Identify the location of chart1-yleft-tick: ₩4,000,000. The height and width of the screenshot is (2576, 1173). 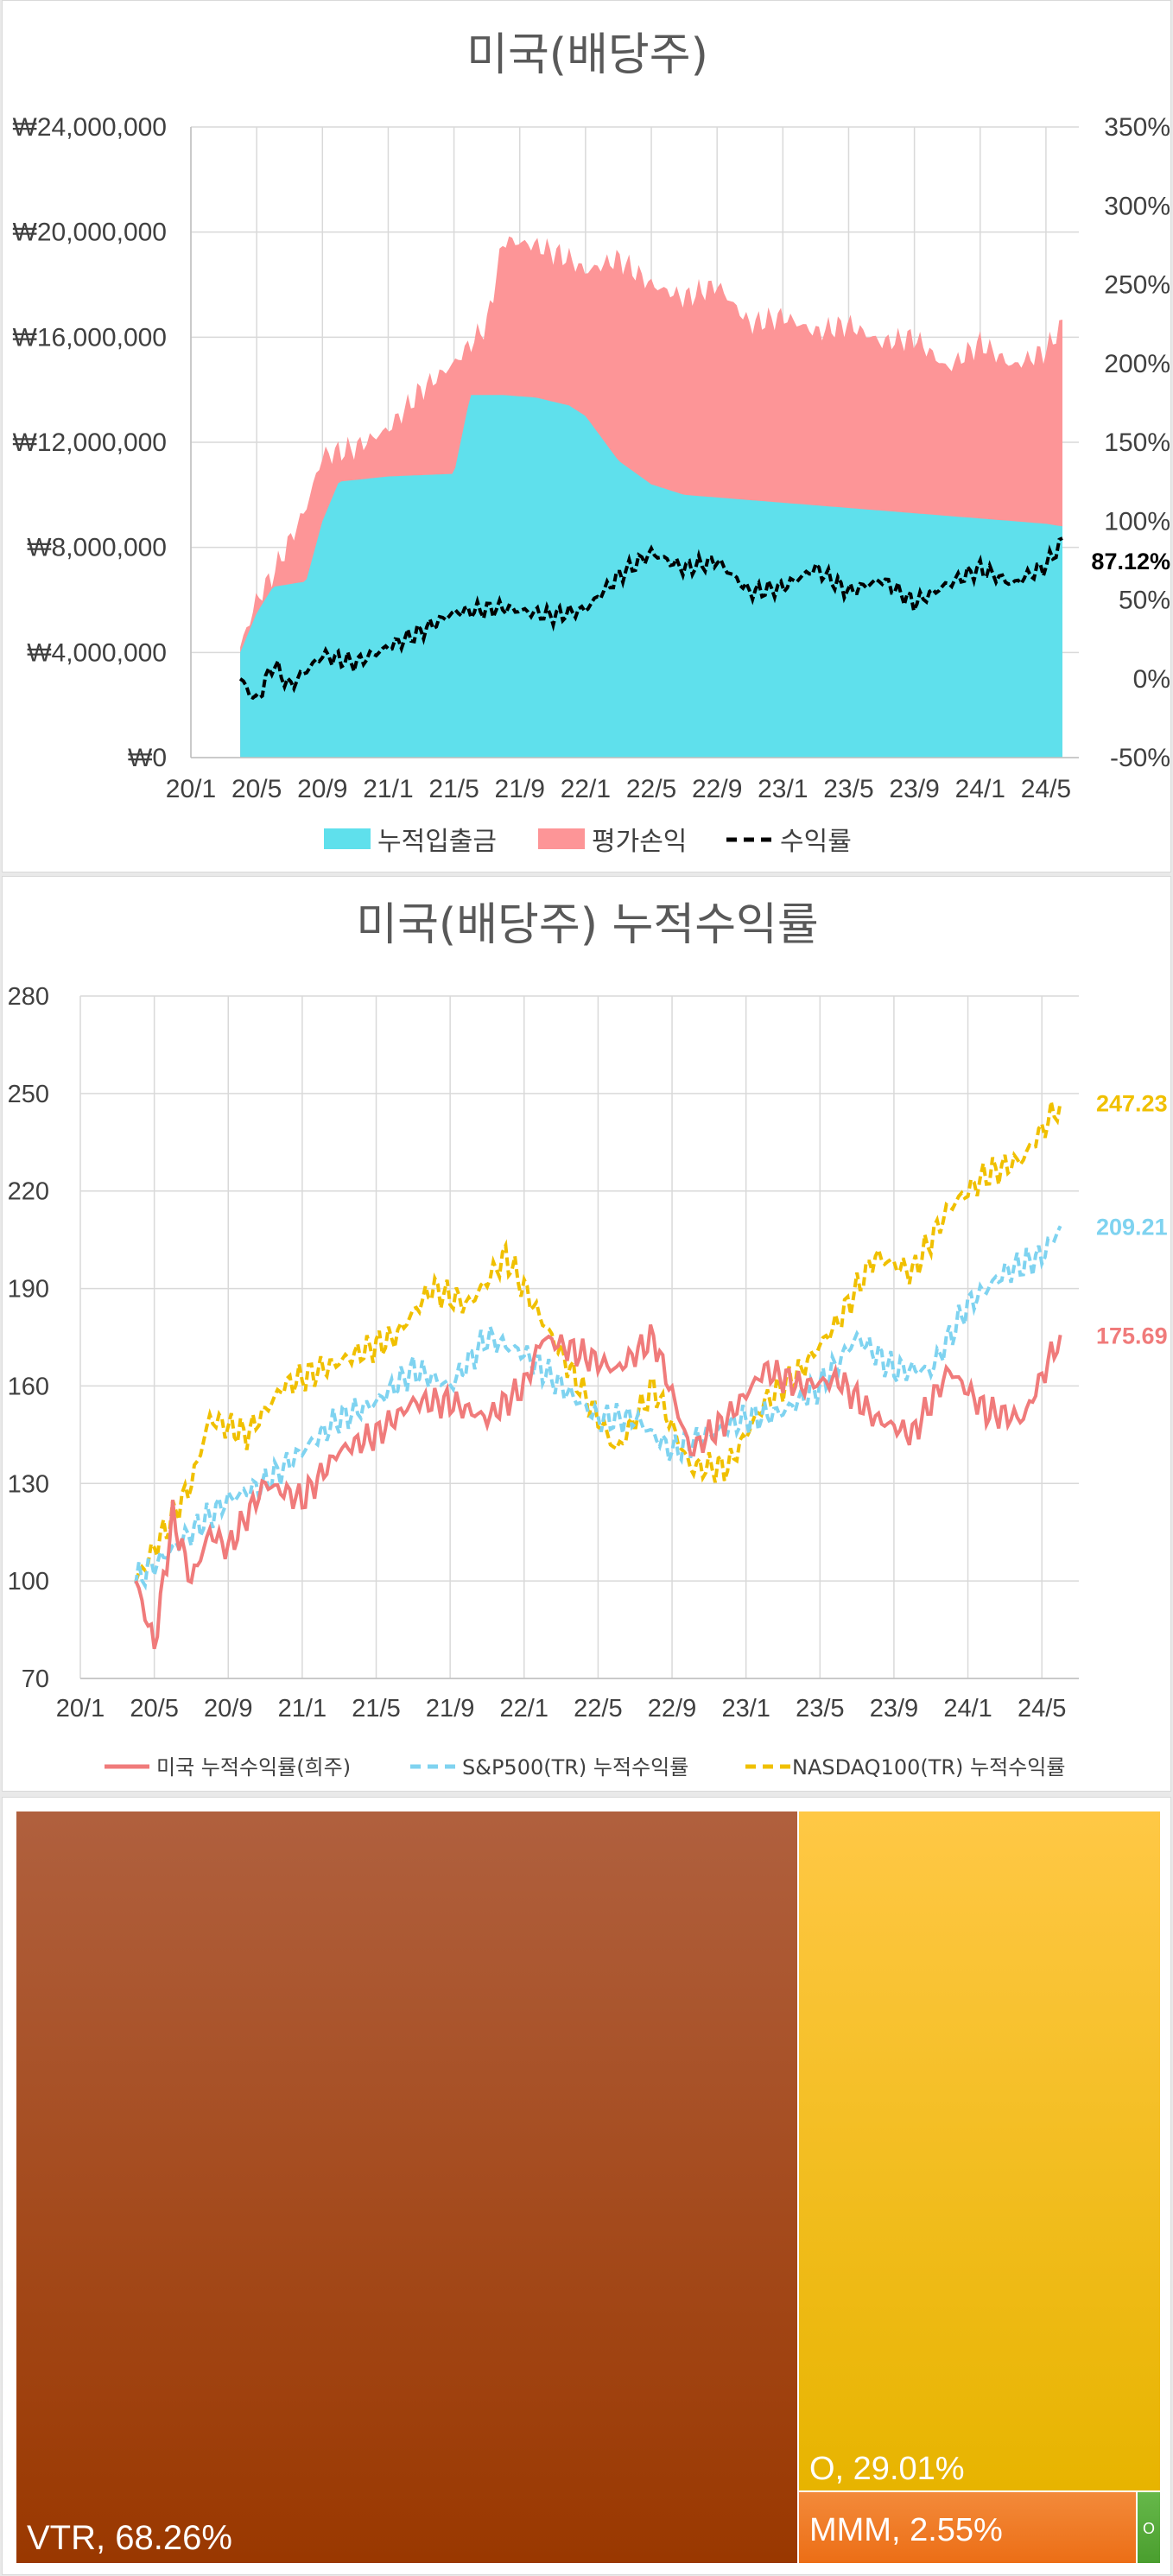
(97, 652).